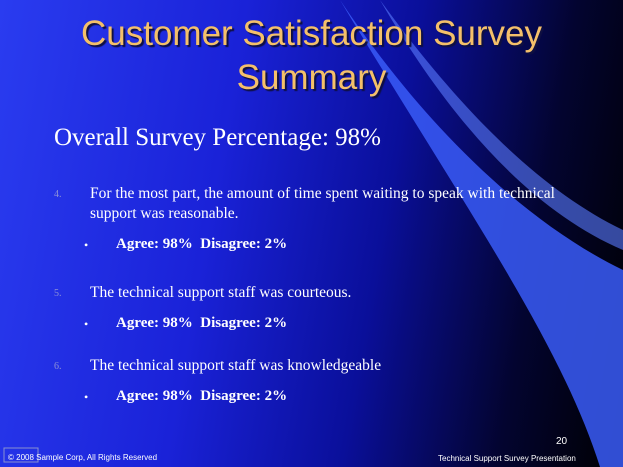  Describe the element at coordinates (83, 457) in the screenshot. I see `copyright: © 2008 Sample Corp, All Rights Reserved` at that location.